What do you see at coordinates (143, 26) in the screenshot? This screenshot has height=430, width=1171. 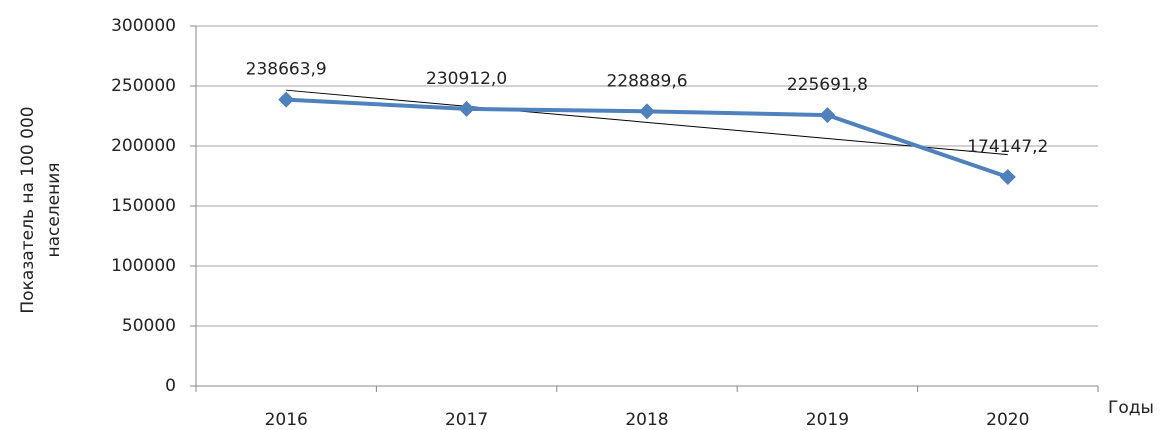 I see `y-tick-label: 300000` at bounding box center [143, 26].